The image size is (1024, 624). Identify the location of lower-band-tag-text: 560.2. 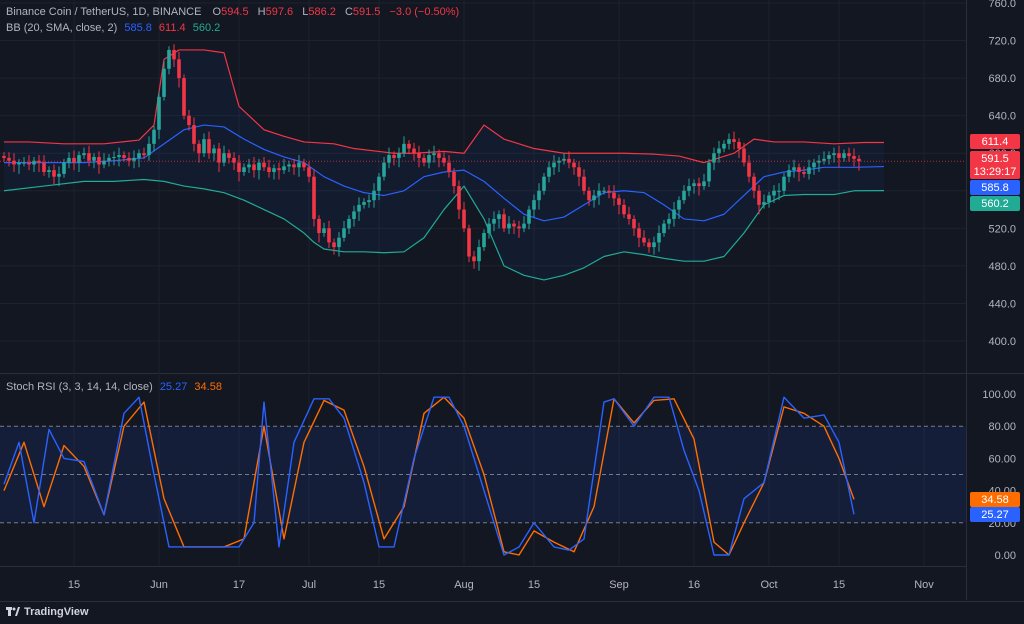
(995, 204).